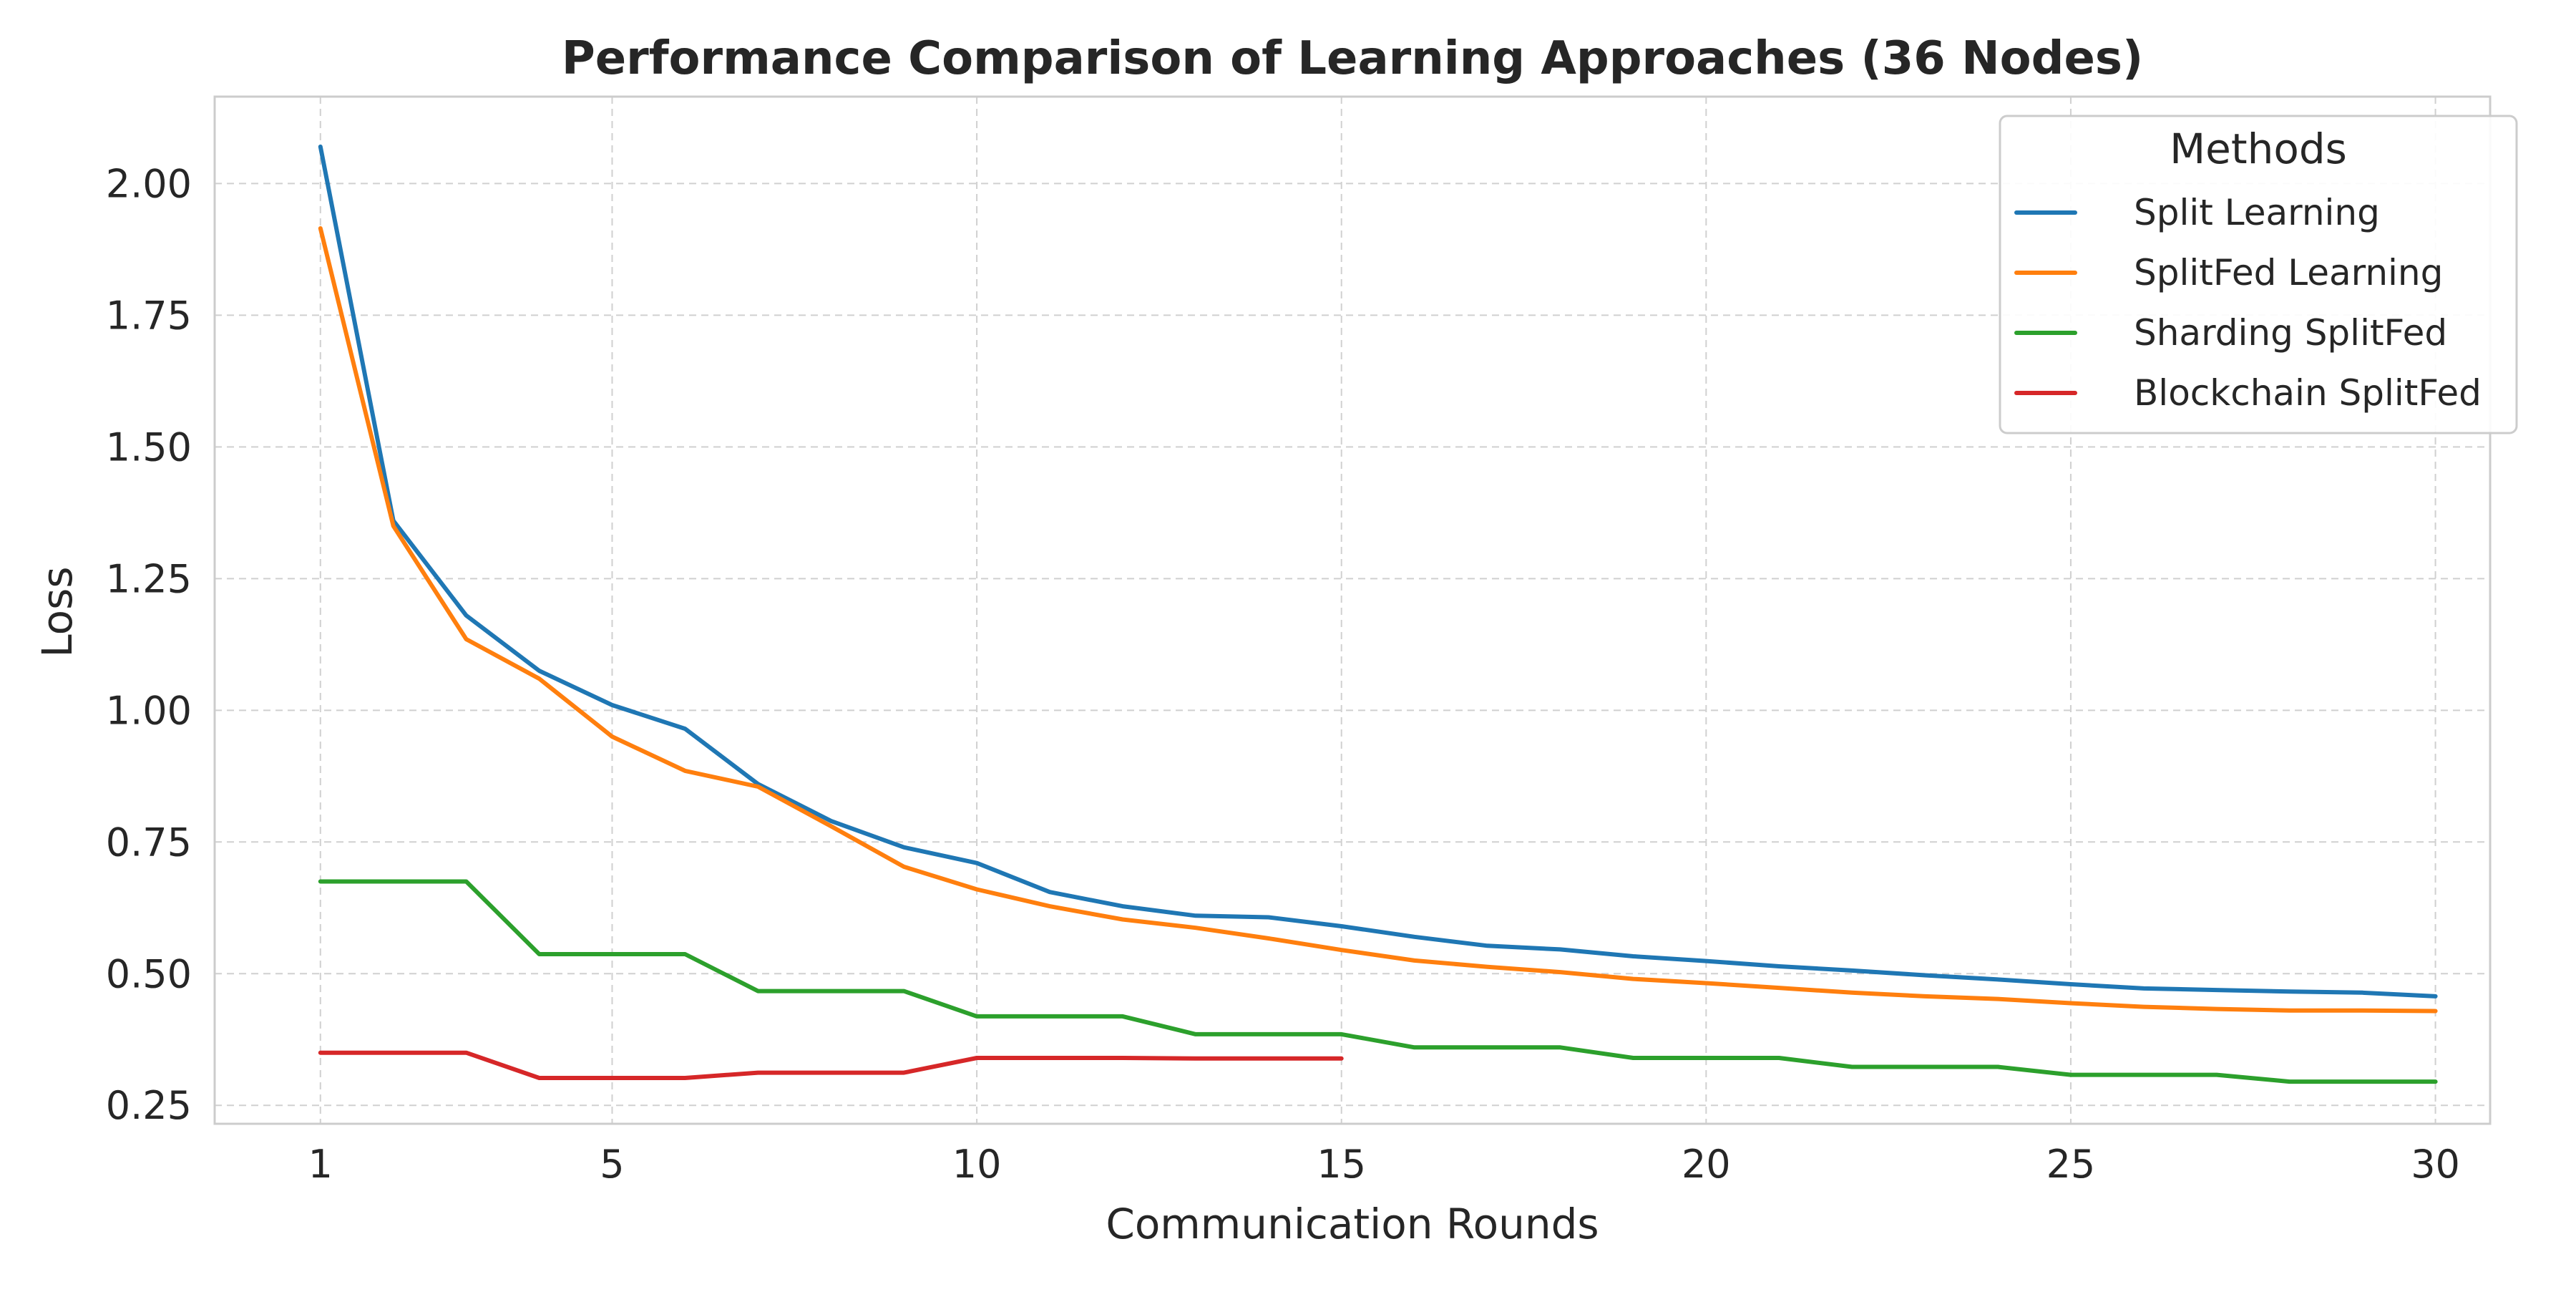 The width and height of the screenshot is (2576, 1292). What do you see at coordinates (149, 710) in the screenshot?
I see `y-tick-label: 1.00` at bounding box center [149, 710].